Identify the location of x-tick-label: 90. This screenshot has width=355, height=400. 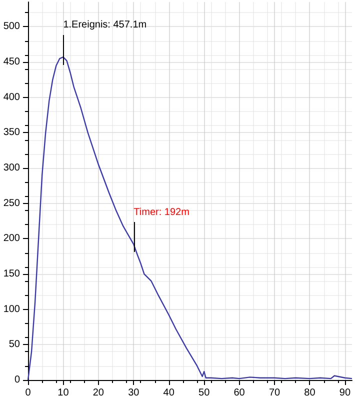
(345, 393).